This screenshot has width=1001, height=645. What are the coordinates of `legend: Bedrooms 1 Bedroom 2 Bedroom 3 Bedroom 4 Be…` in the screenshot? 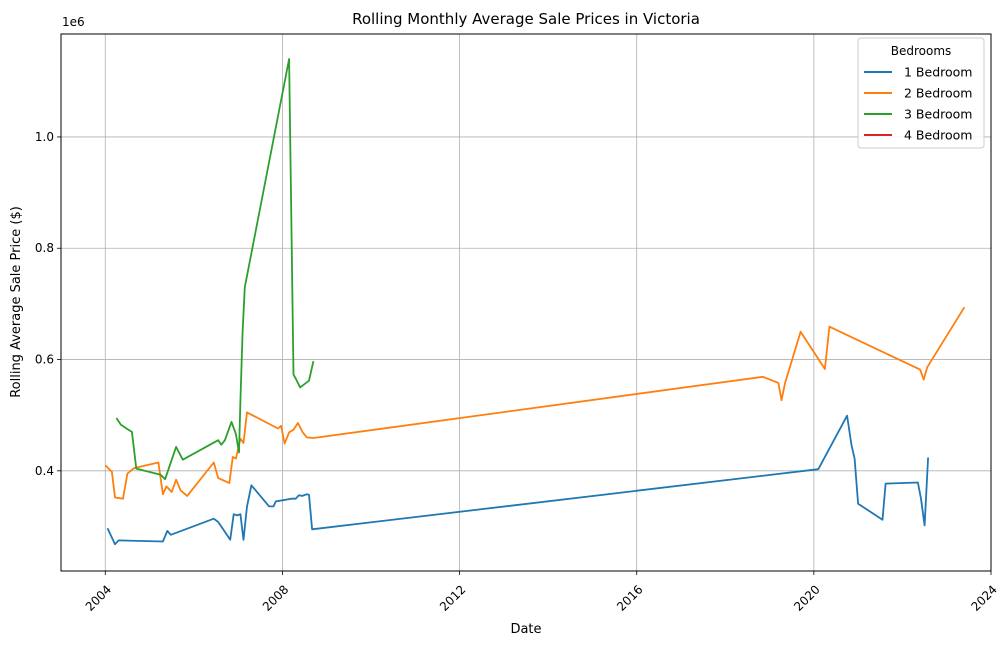 It's located at (921, 93).